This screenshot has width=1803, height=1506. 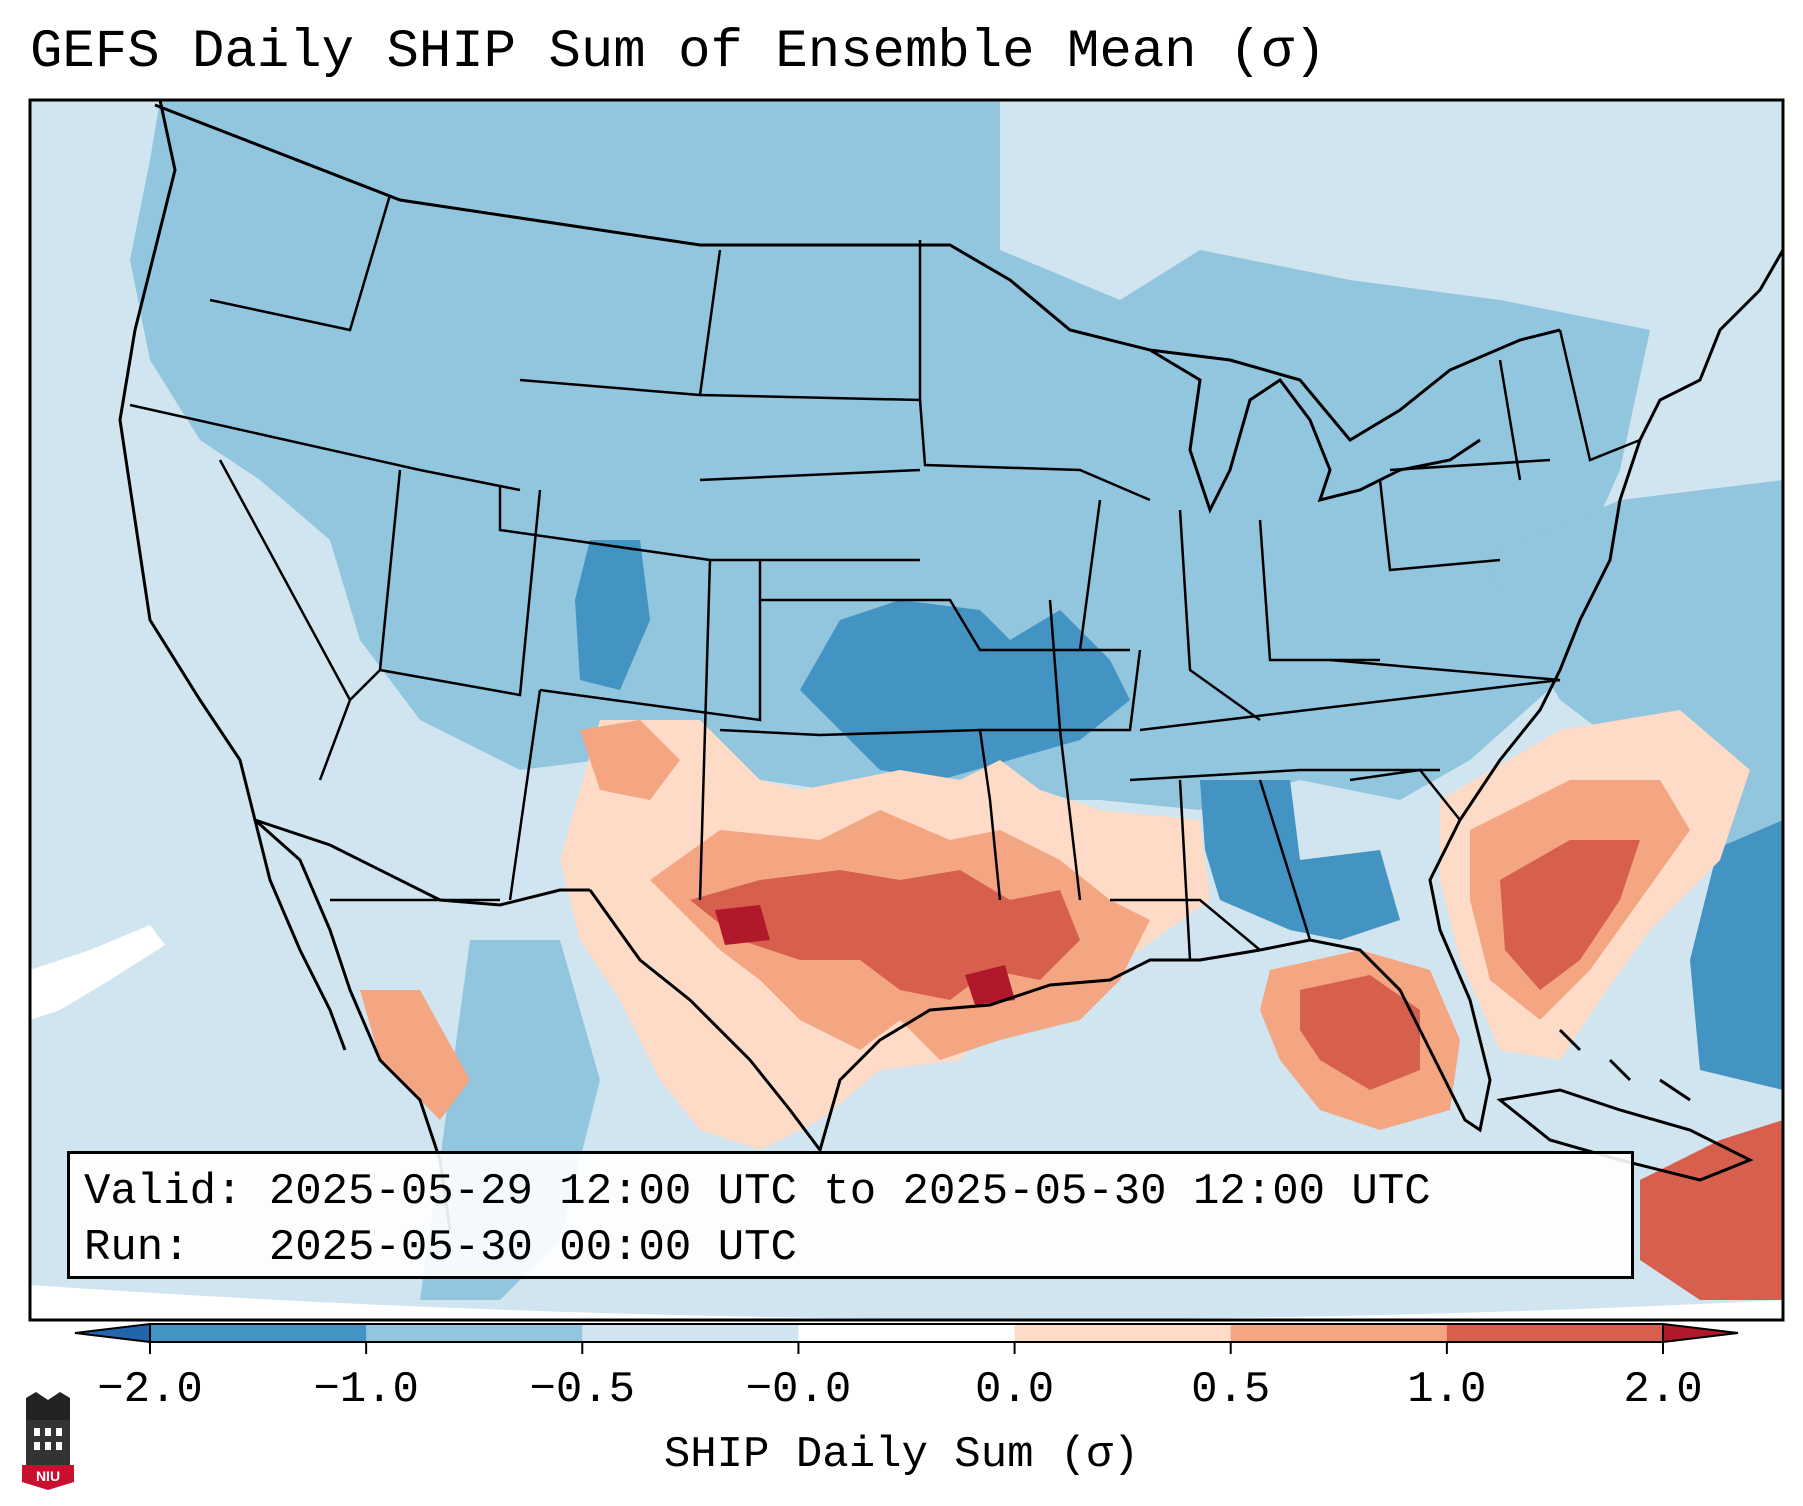 What do you see at coordinates (48, 1476) in the screenshot?
I see `svg-text: NIU` at bounding box center [48, 1476].